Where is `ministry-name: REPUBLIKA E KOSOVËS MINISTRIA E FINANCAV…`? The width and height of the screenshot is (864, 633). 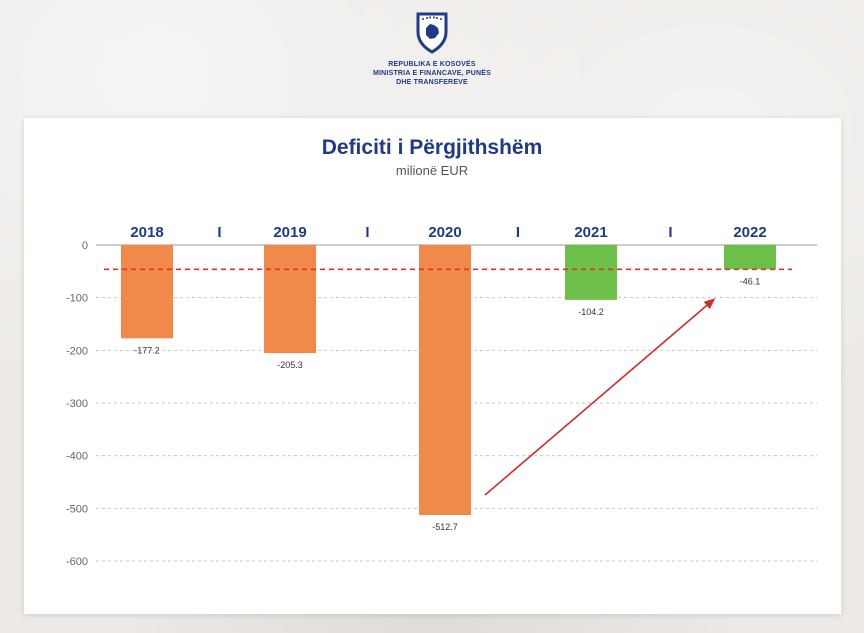
ministry-name: REPUBLIKA E KOSOVËS MINISTRIA E FINANCAV… is located at coordinates (432, 73).